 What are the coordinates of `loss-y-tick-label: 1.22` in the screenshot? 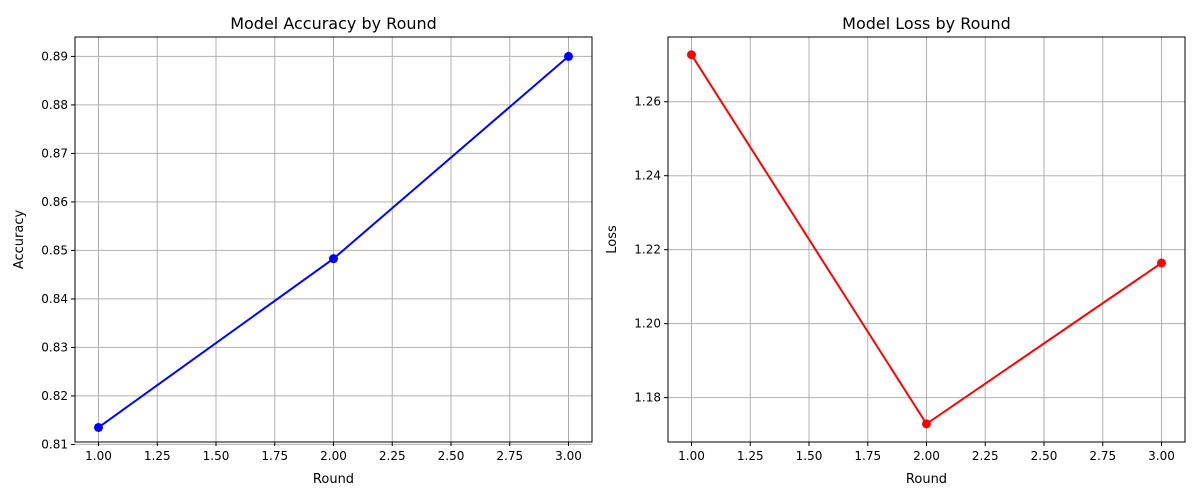 It's located at (647, 250).